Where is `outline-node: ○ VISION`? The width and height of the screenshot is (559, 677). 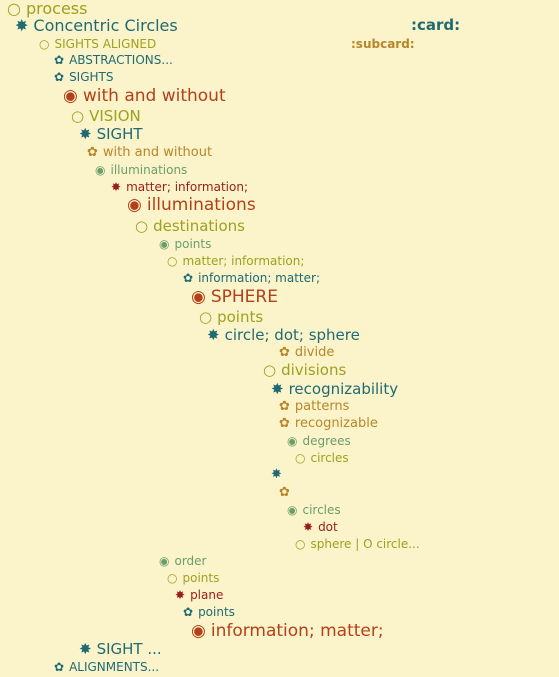
outline-node: ○ VISION is located at coordinates (106, 116).